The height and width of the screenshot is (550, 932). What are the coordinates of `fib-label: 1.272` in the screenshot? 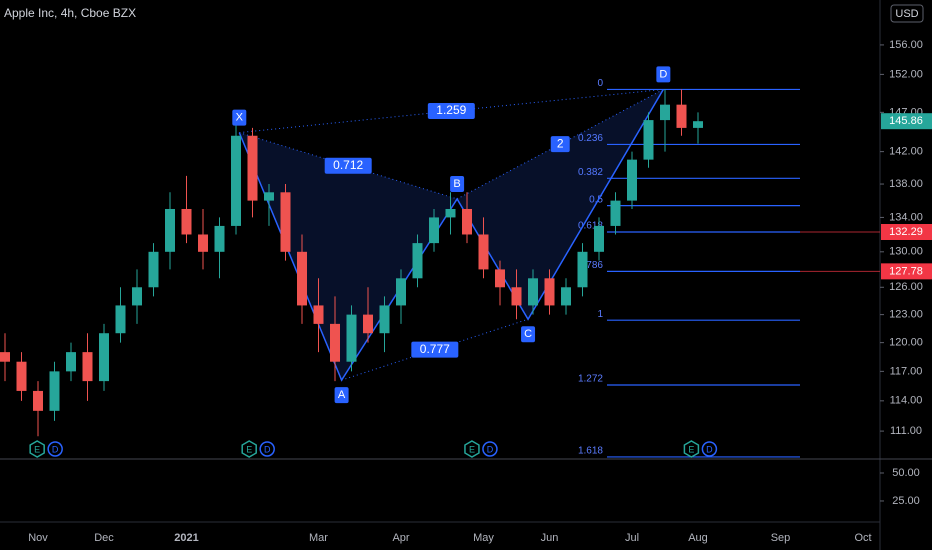 It's located at (590, 379).